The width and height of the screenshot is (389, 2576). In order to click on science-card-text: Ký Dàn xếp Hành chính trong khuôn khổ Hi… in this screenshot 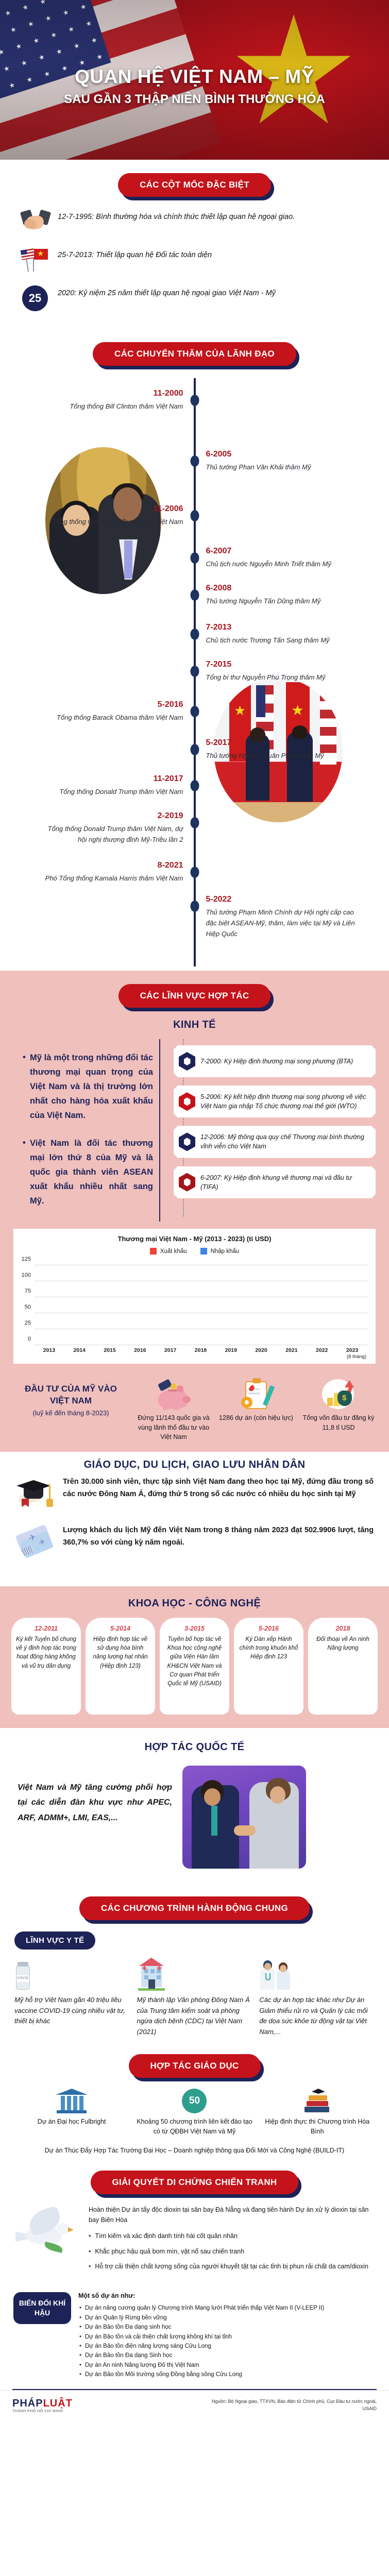, I will do `click(268, 1648)`.